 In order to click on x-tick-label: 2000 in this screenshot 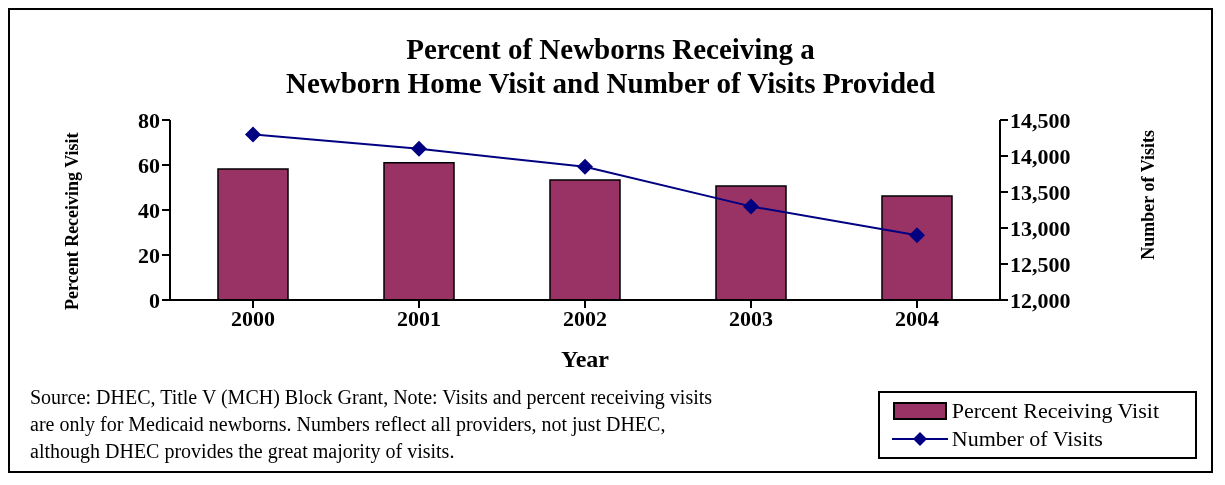, I will do `click(253, 318)`.